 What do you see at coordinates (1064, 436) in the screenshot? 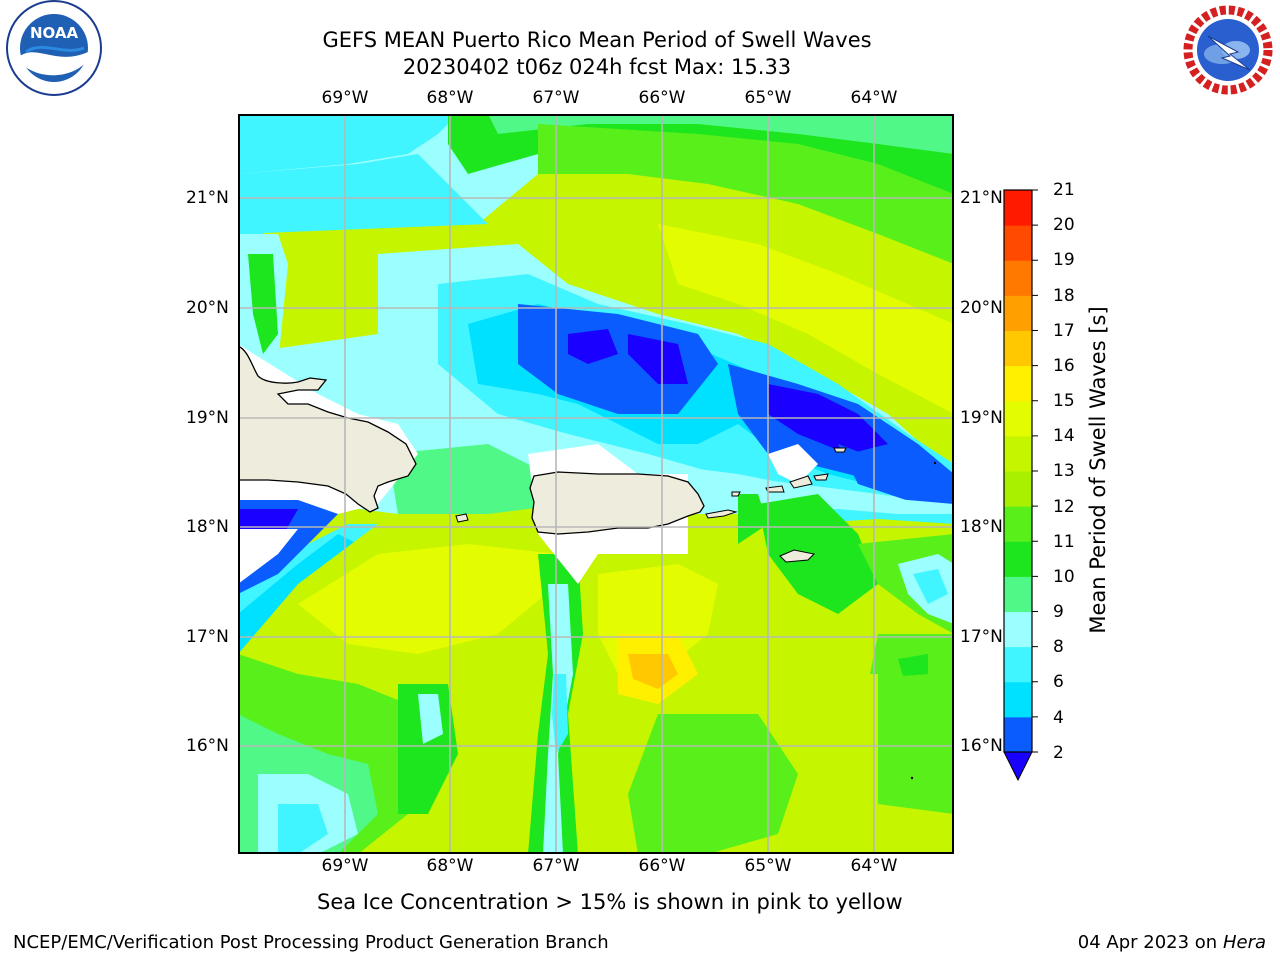
I see `colorbar-tick: 14` at bounding box center [1064, 436].